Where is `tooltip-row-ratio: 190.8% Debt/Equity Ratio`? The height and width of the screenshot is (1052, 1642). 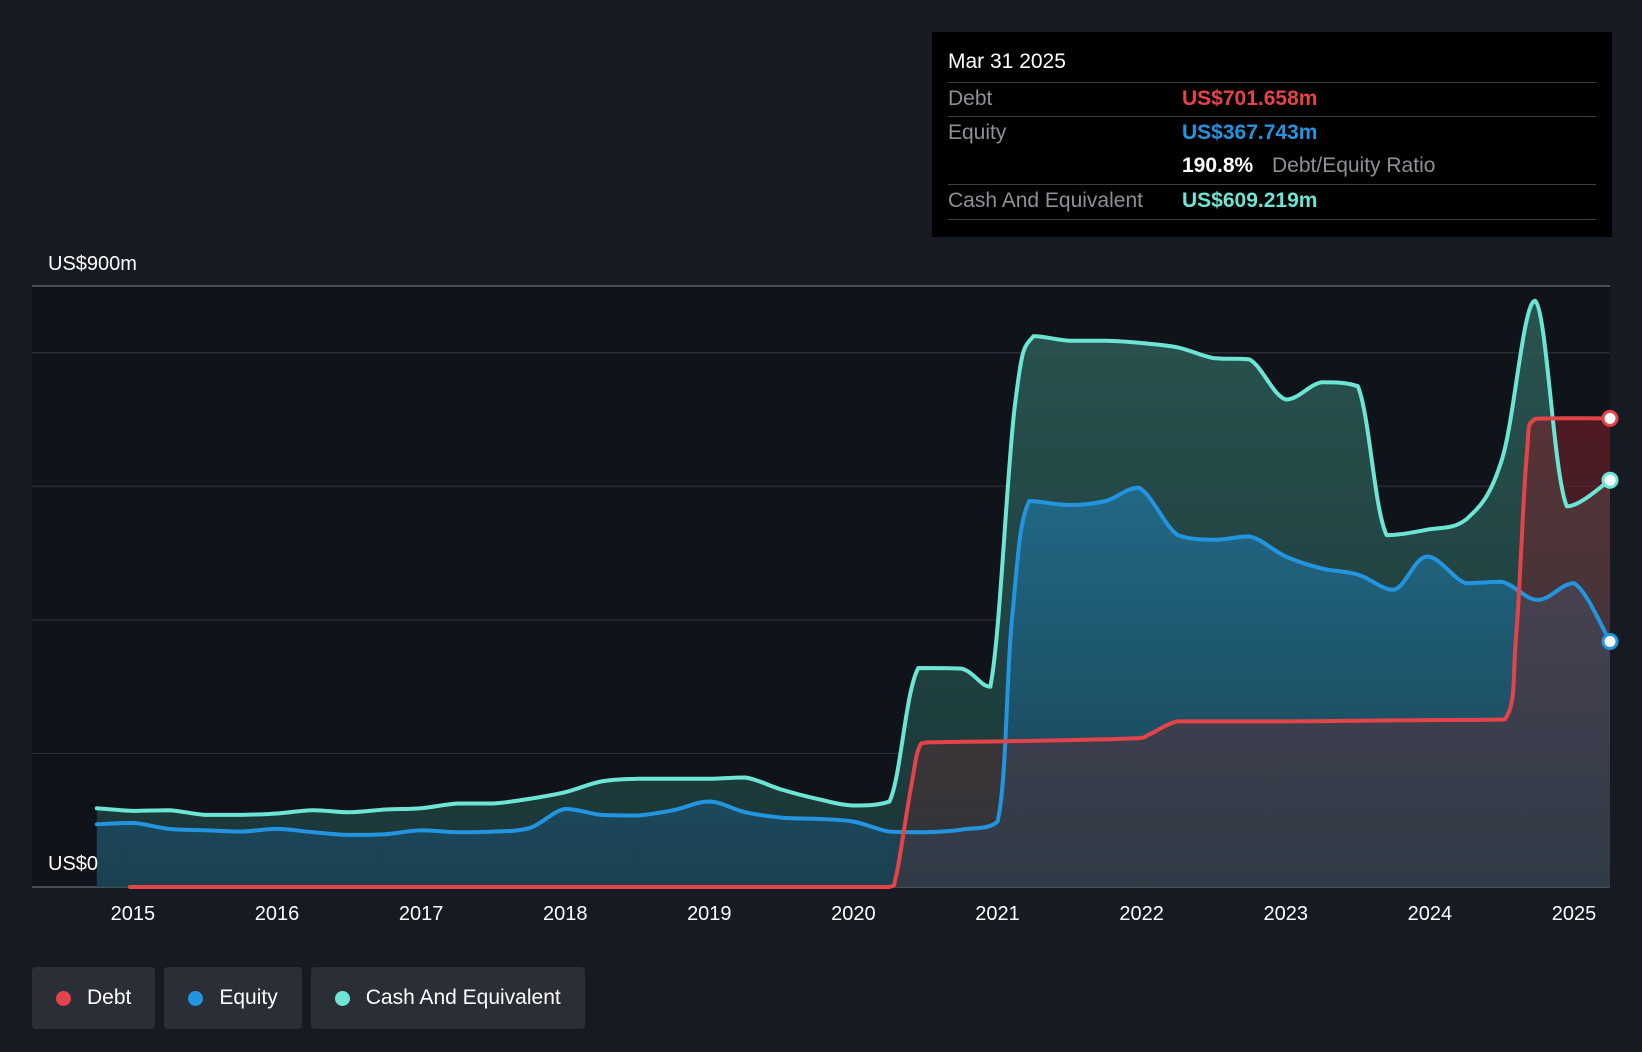
tooltip-row-ratio: 190.8% Debt/Equity Ratio is located at coordinates (1272, 167).